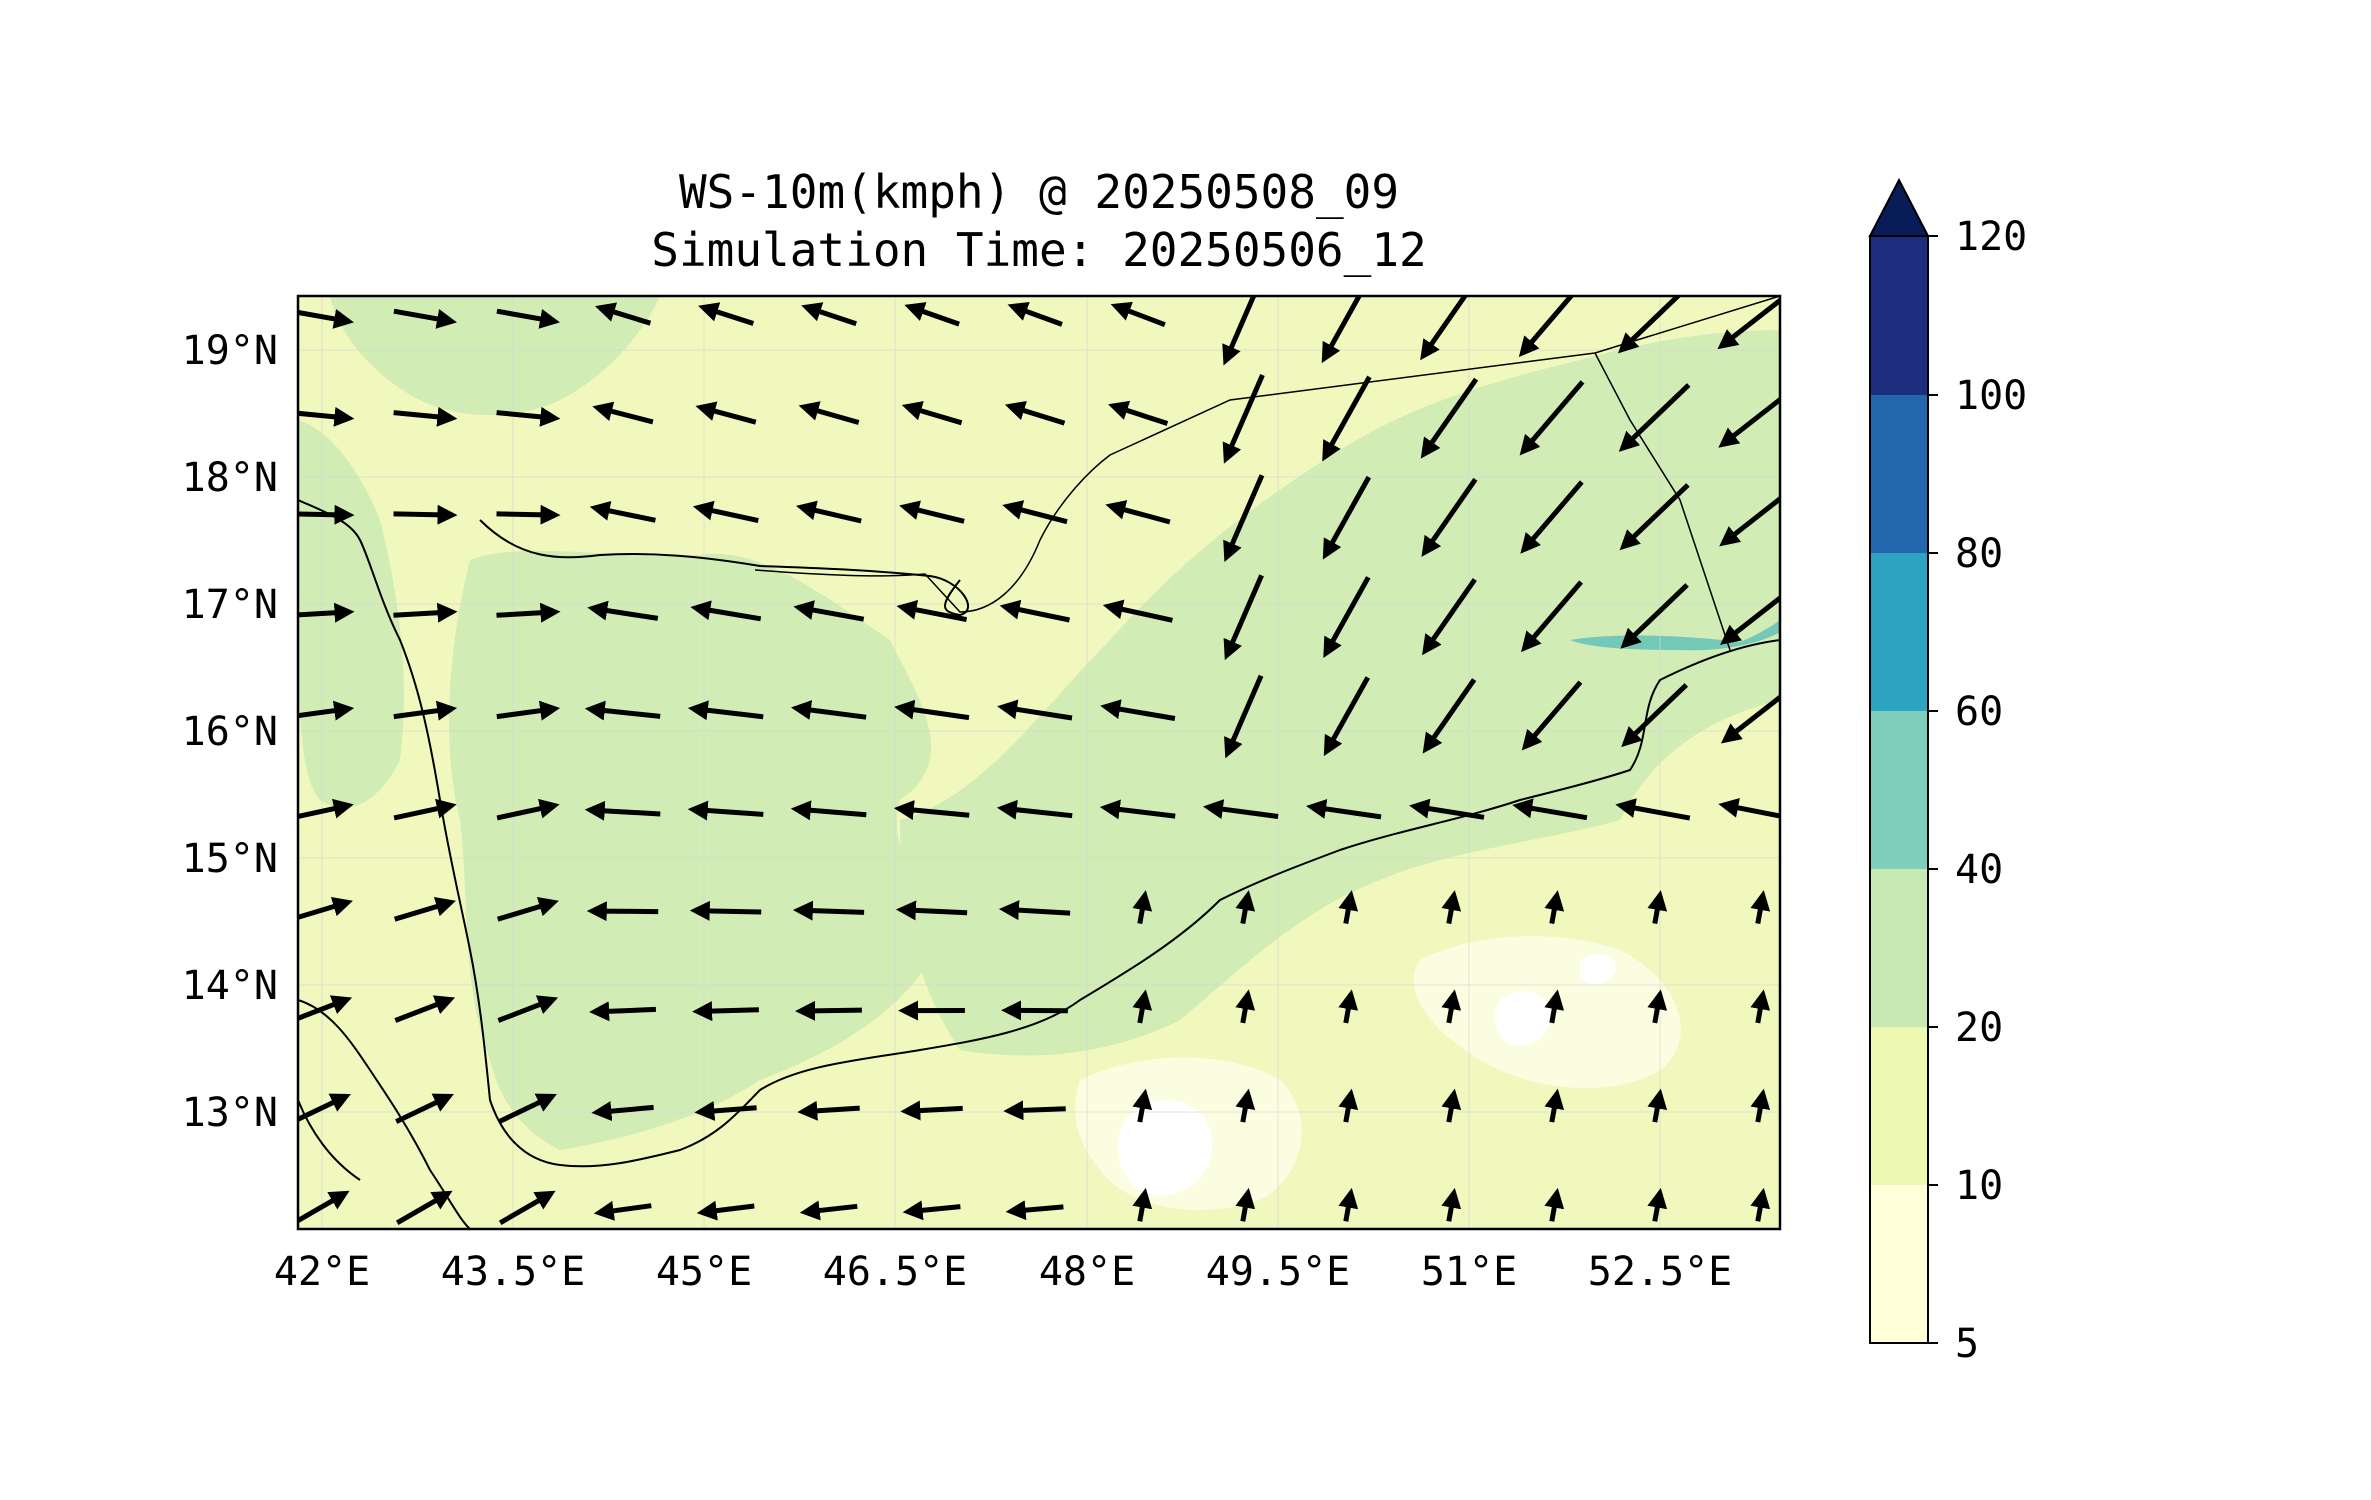  What do you see at coordinates (230, 478) in the screenshot?
I see `lat-tick-label: 18°N` at bounding box center [230, 478].